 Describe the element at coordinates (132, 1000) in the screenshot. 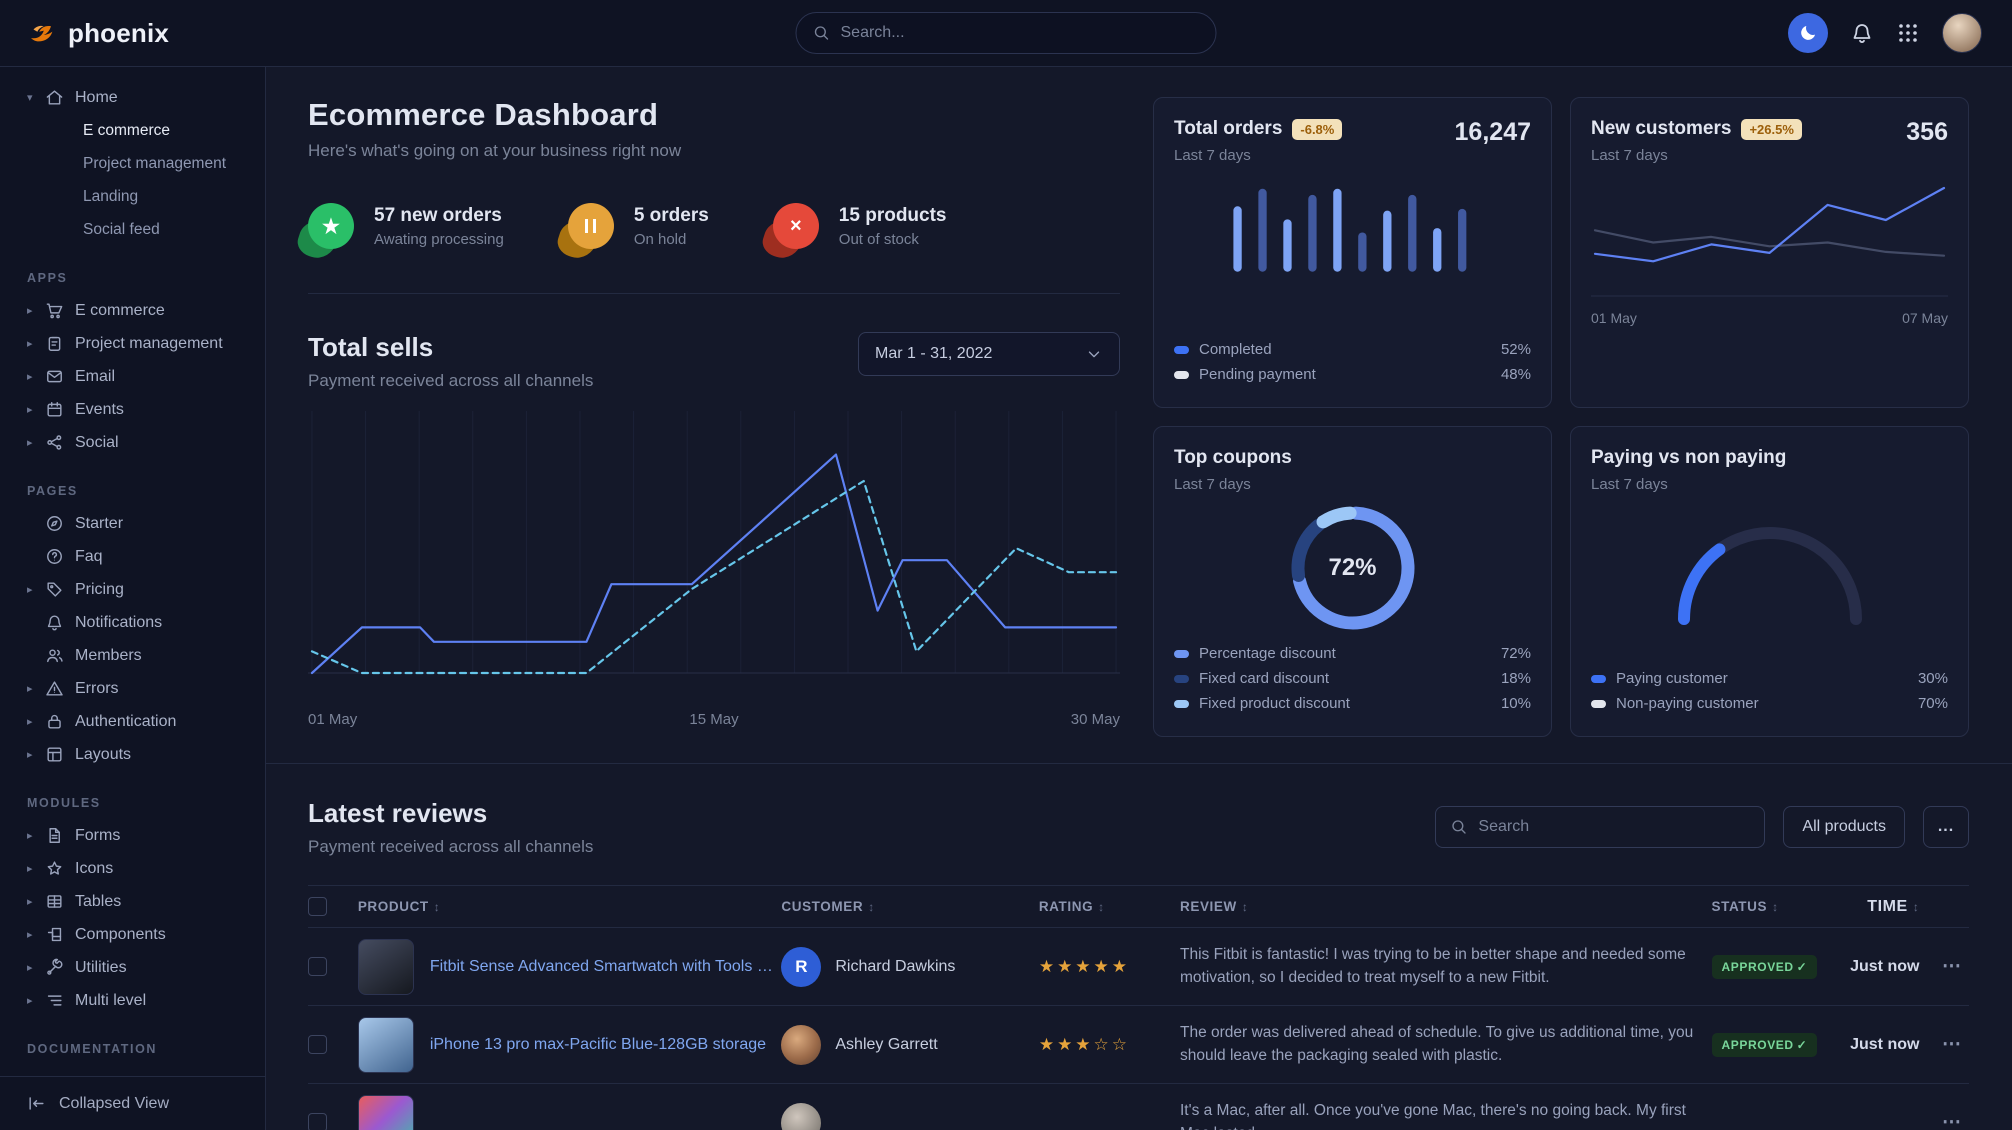

I see `sidebar-item-multi-level: ▸ Multi level` at that location.